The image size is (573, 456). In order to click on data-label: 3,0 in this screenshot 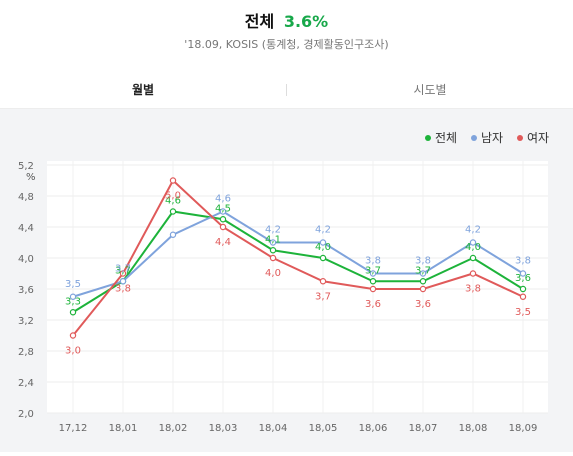, I will do `click(73, 351)`.